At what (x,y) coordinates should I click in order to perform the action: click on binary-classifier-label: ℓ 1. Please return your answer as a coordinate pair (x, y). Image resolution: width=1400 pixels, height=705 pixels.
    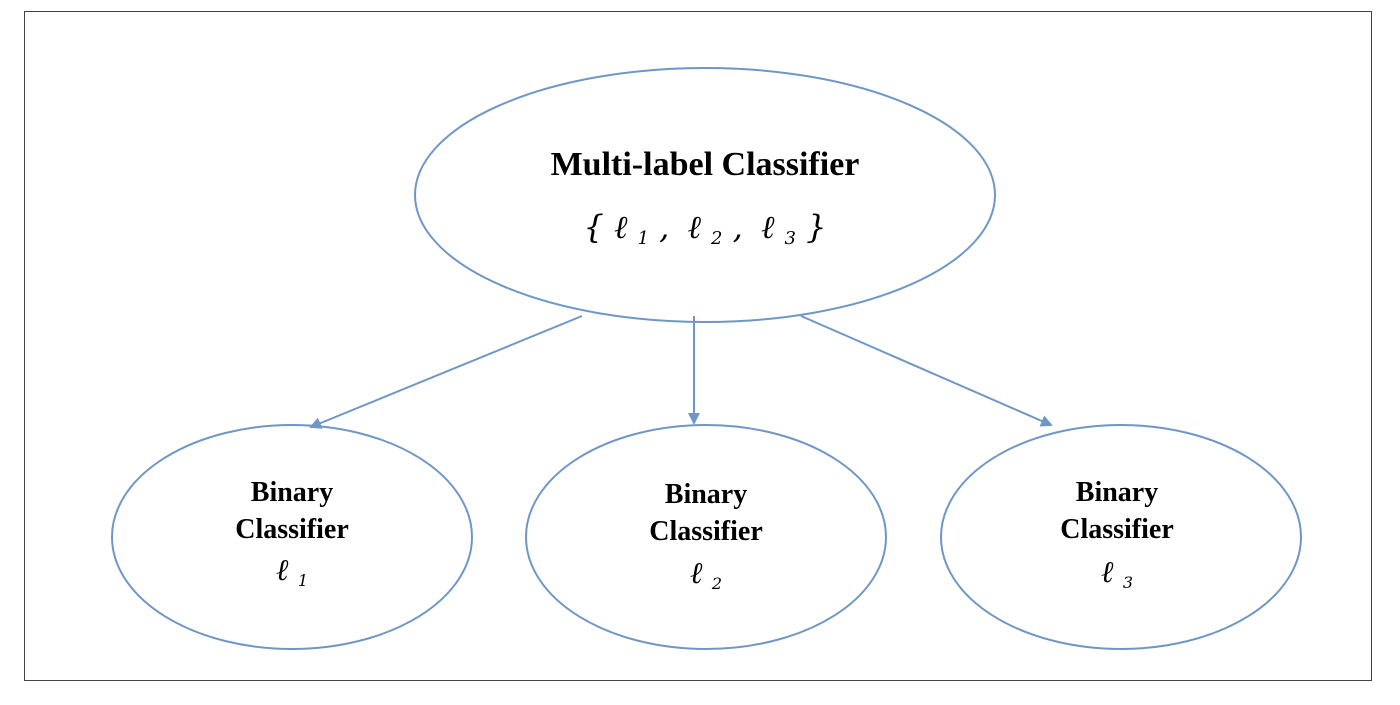
    Looking at the image, I should click on (292, 571).